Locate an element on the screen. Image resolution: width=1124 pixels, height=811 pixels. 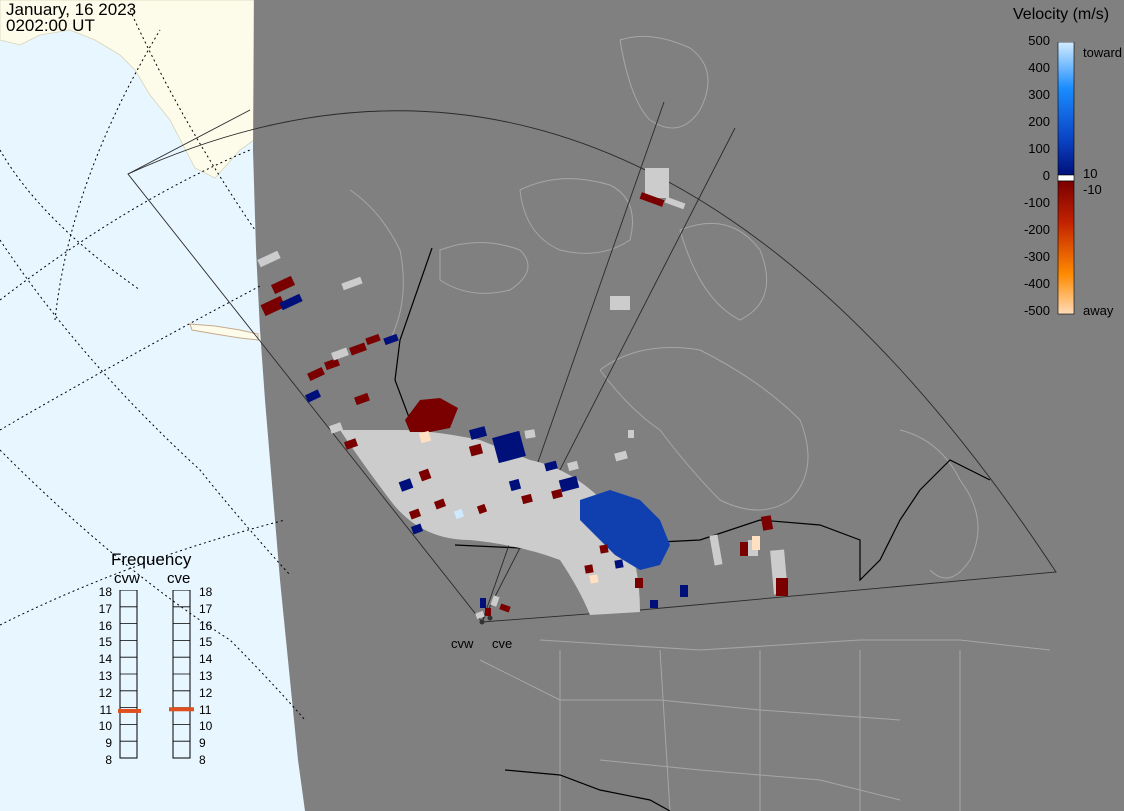
away-label: away is located at coordinates (1098, 310).